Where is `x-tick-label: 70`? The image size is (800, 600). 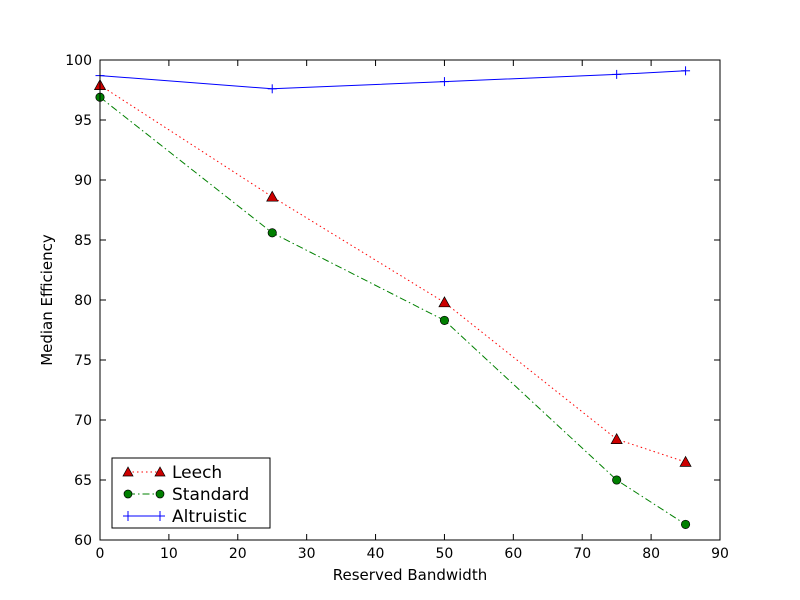 x-tick-label: 70 is located at coordinates (582, 554).